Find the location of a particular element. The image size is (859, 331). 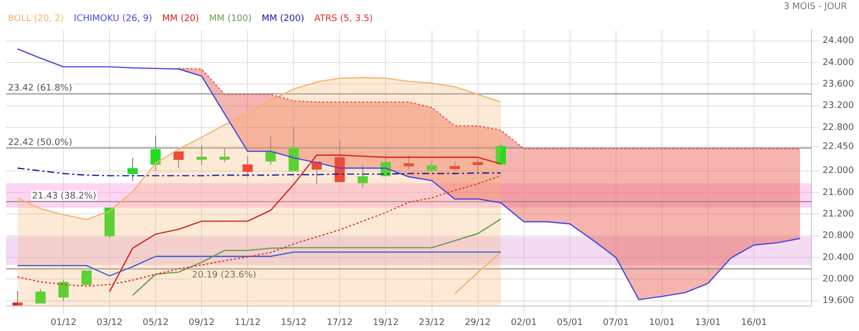

y-tick-label: 21.200 is located at coordinates (838, 214).